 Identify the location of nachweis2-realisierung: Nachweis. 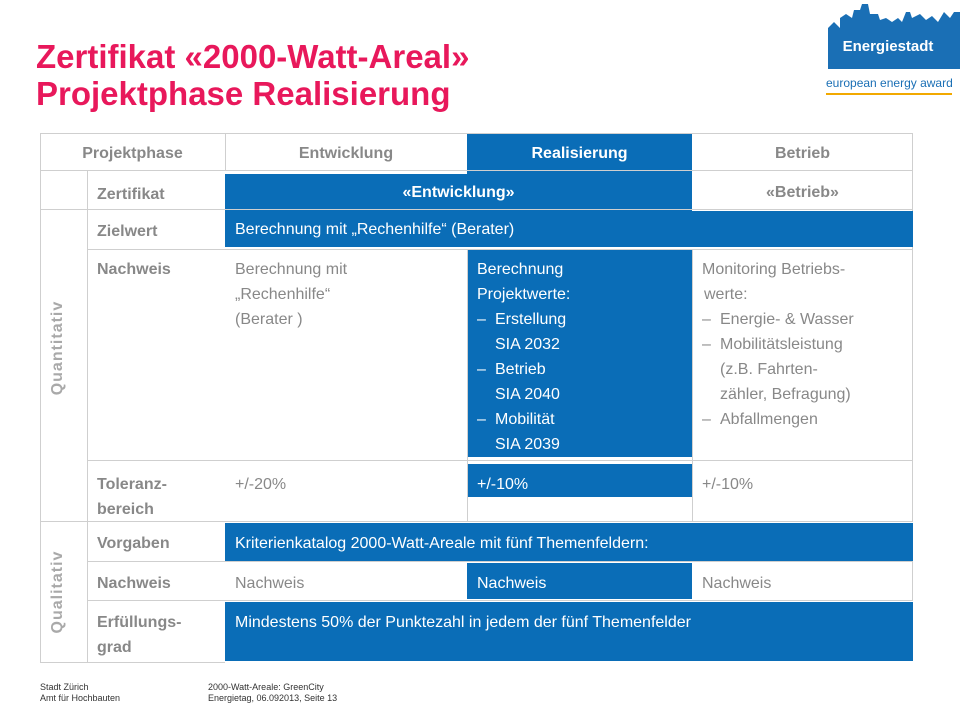
(579, 581).